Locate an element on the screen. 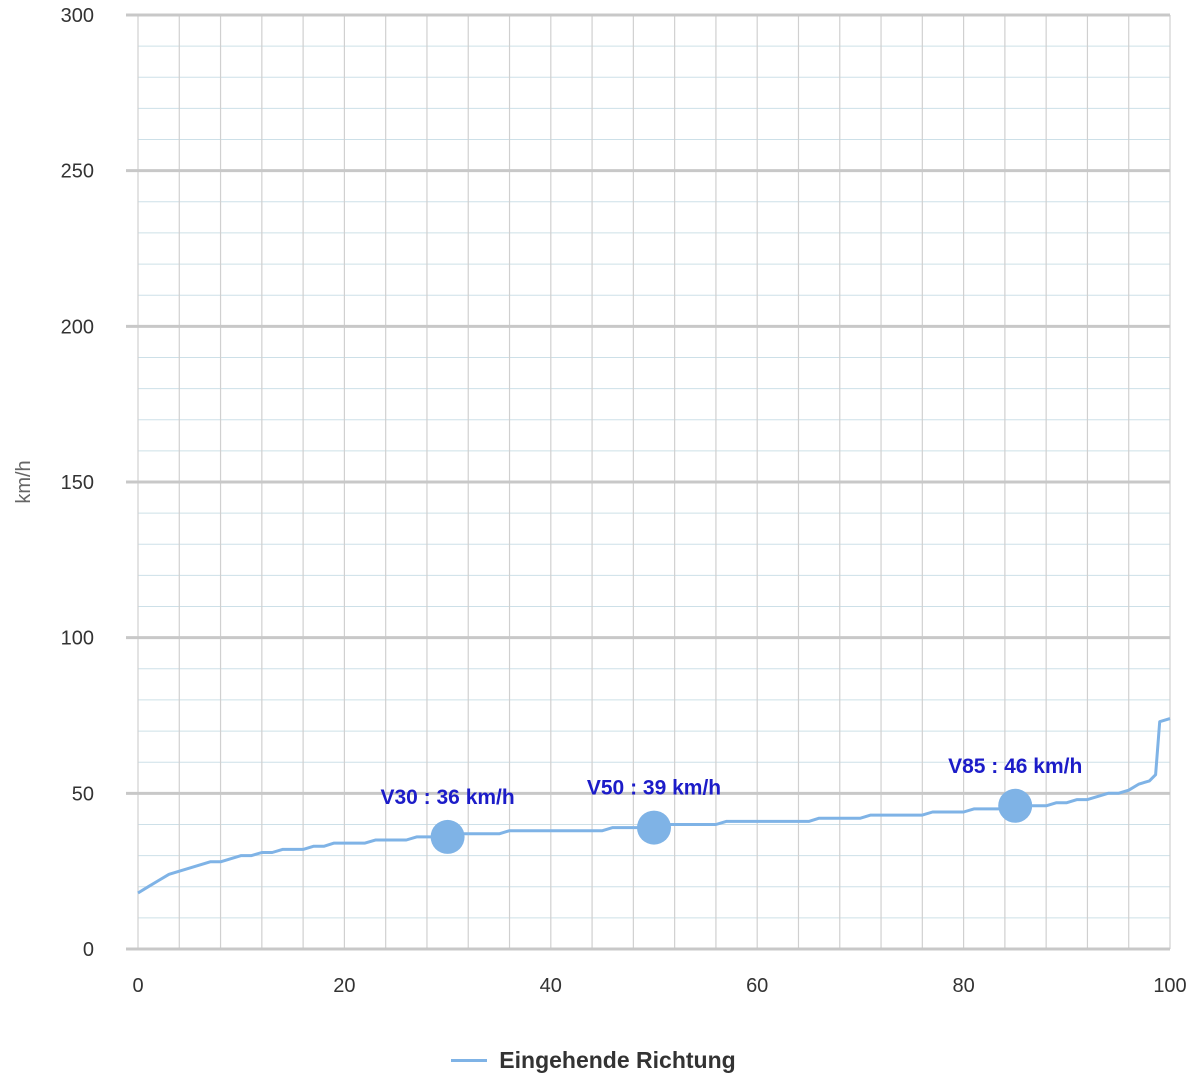  y-tick-label: 250 is located at coordinates (77, 172).